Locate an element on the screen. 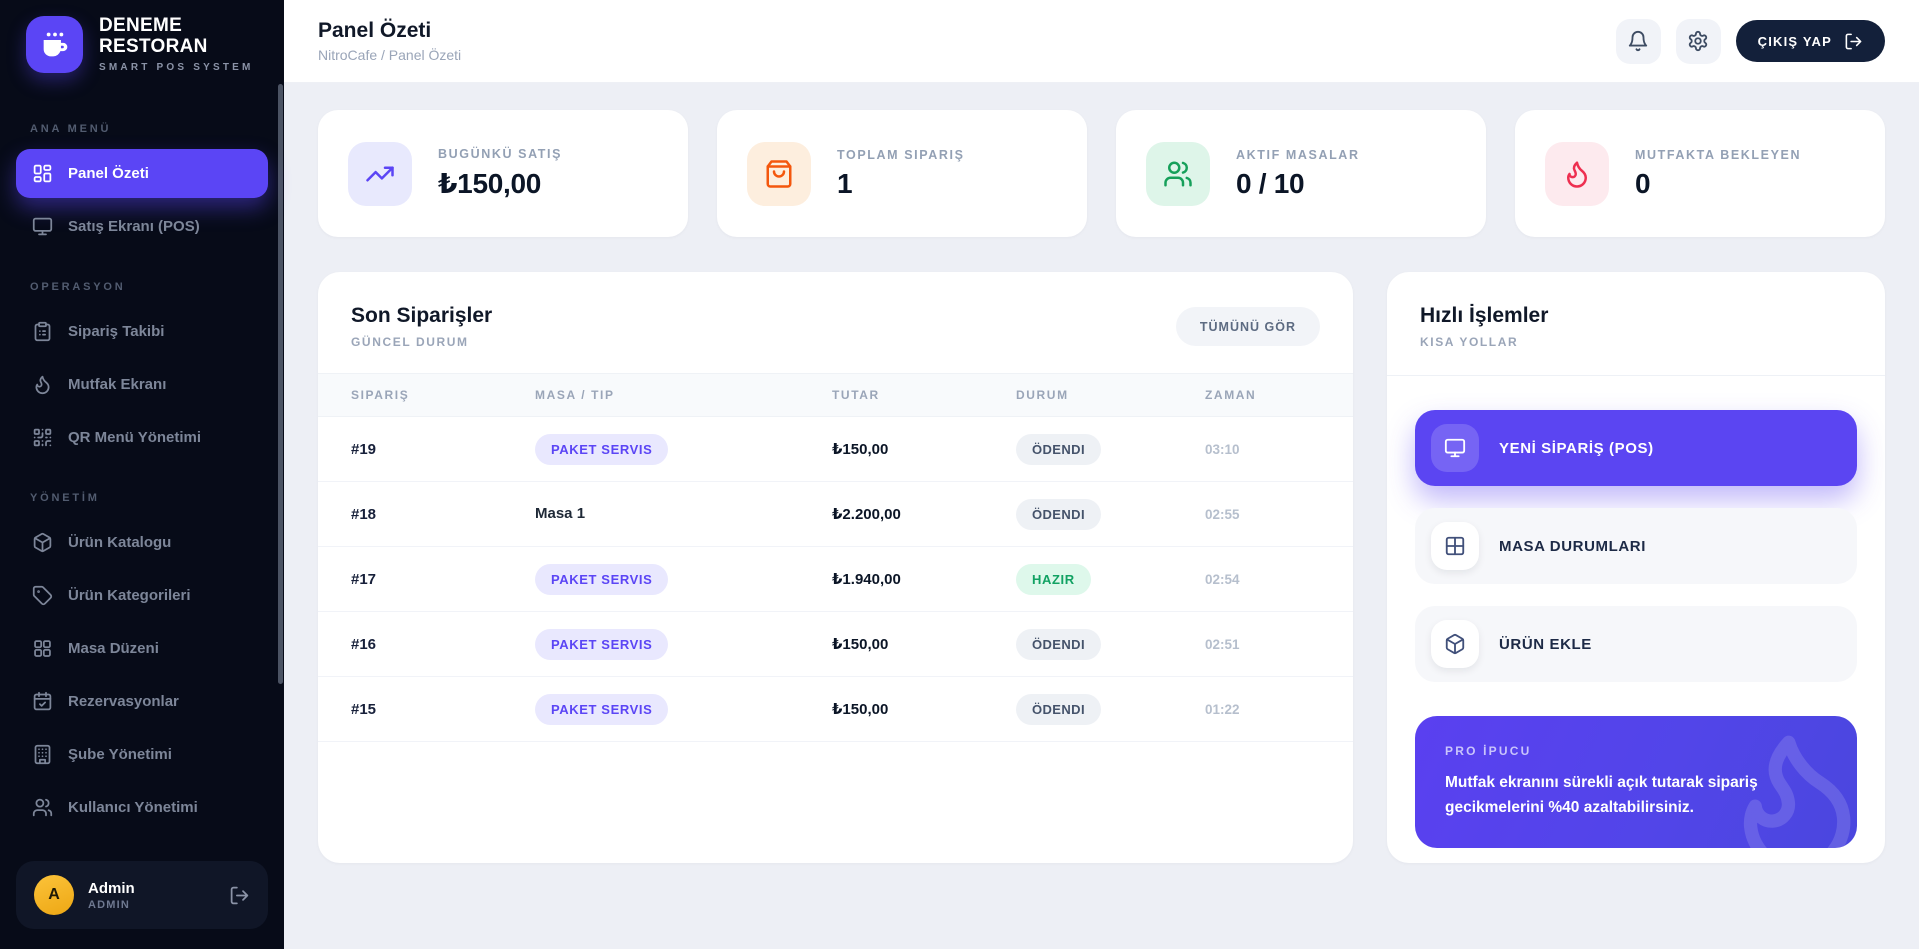 Image resolution: width=1919 pixels, height=949 pixels. coffee-cup-icon is located at coordinates (55, 44).